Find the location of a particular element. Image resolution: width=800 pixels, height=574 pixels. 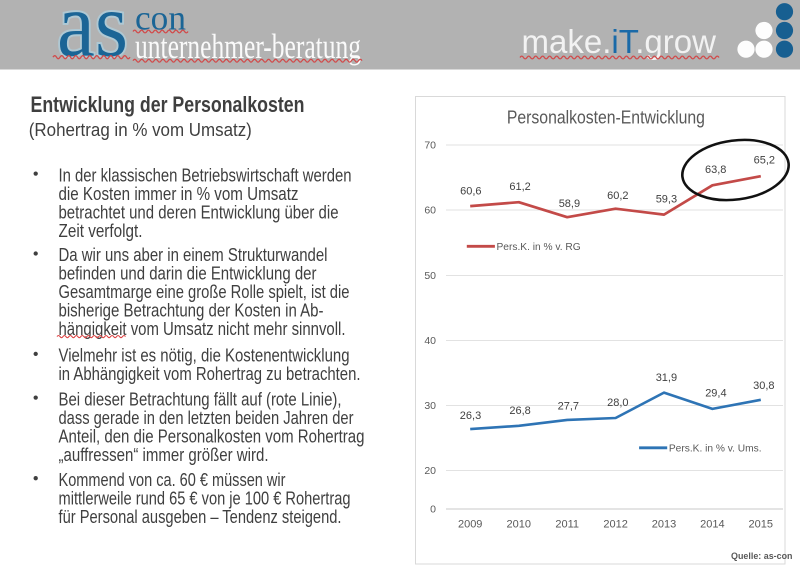

svg-text: 60,6 is located at coordinates (470, 192).